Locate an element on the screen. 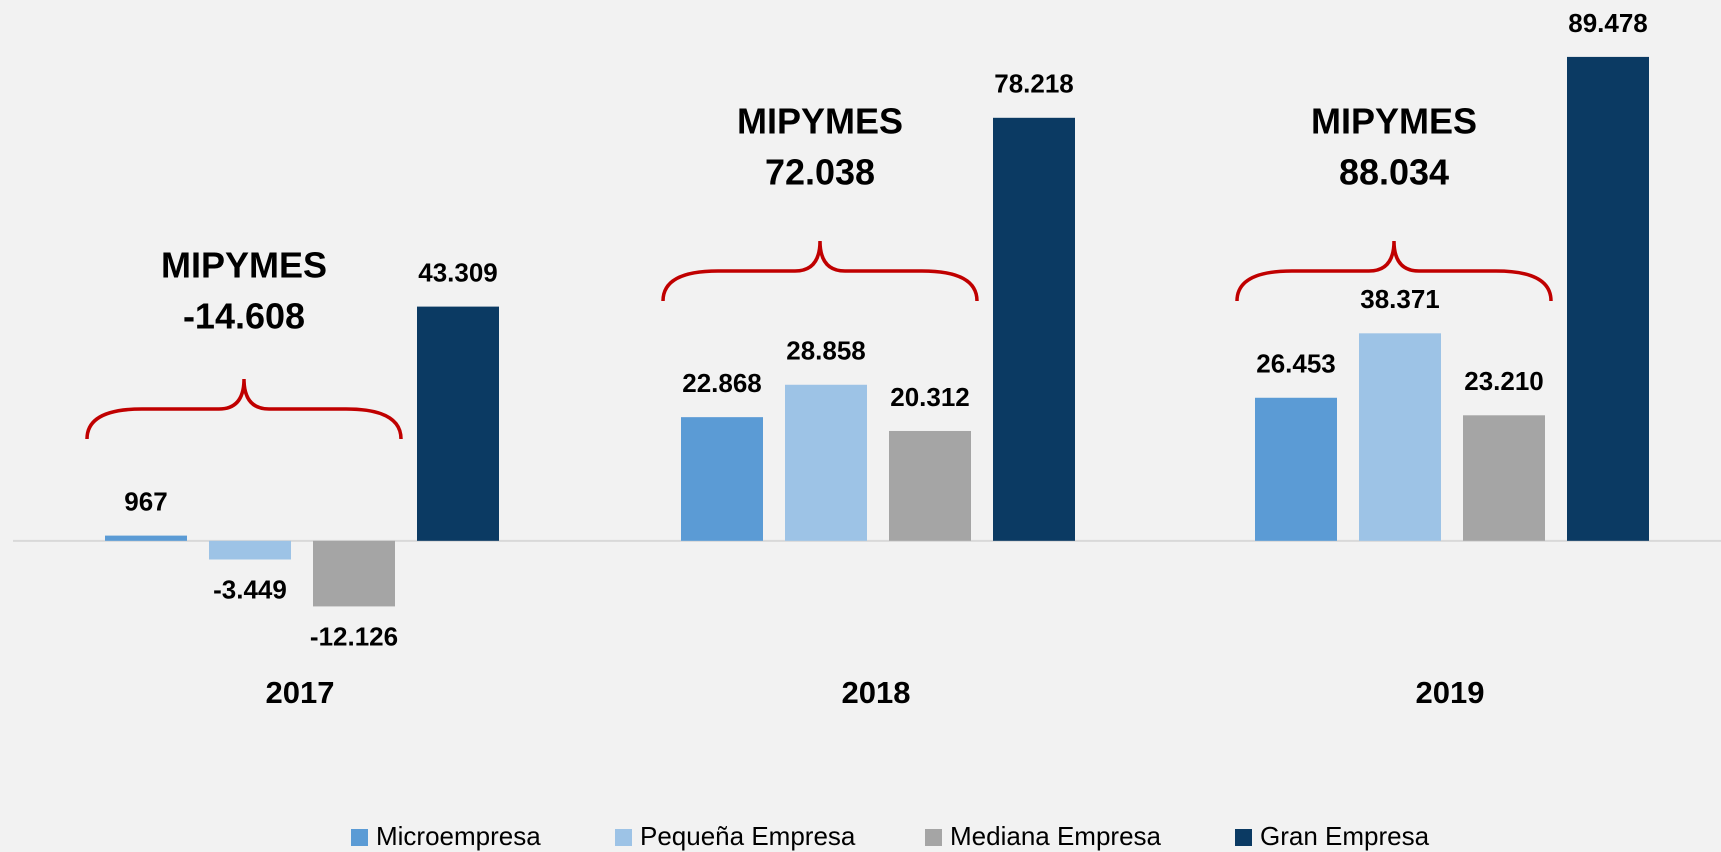 This screenshot has width=1721, height=852. legend-label: Gran Empresa is located at coordinates (1345, 836).